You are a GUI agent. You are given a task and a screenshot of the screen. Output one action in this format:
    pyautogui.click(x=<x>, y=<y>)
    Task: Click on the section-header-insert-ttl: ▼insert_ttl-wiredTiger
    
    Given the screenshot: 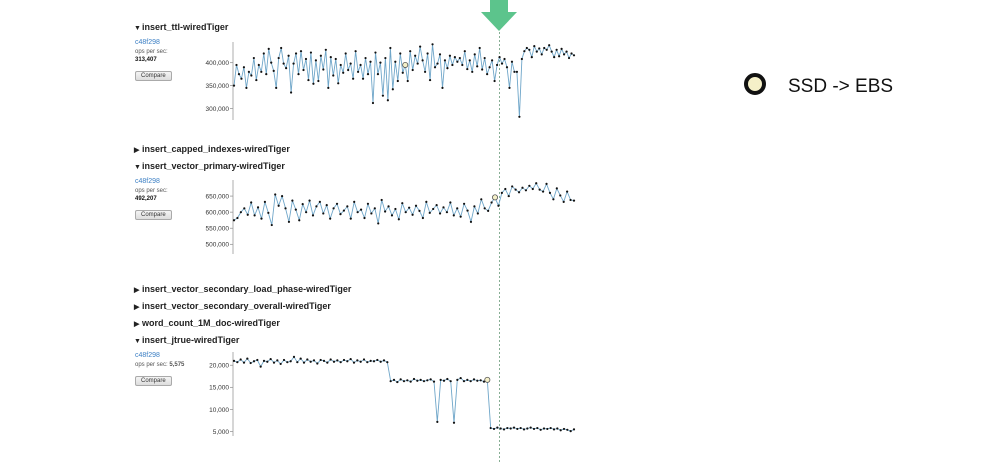 What is the action you would take?
    pyautogui.click(x=181, y=27)
    